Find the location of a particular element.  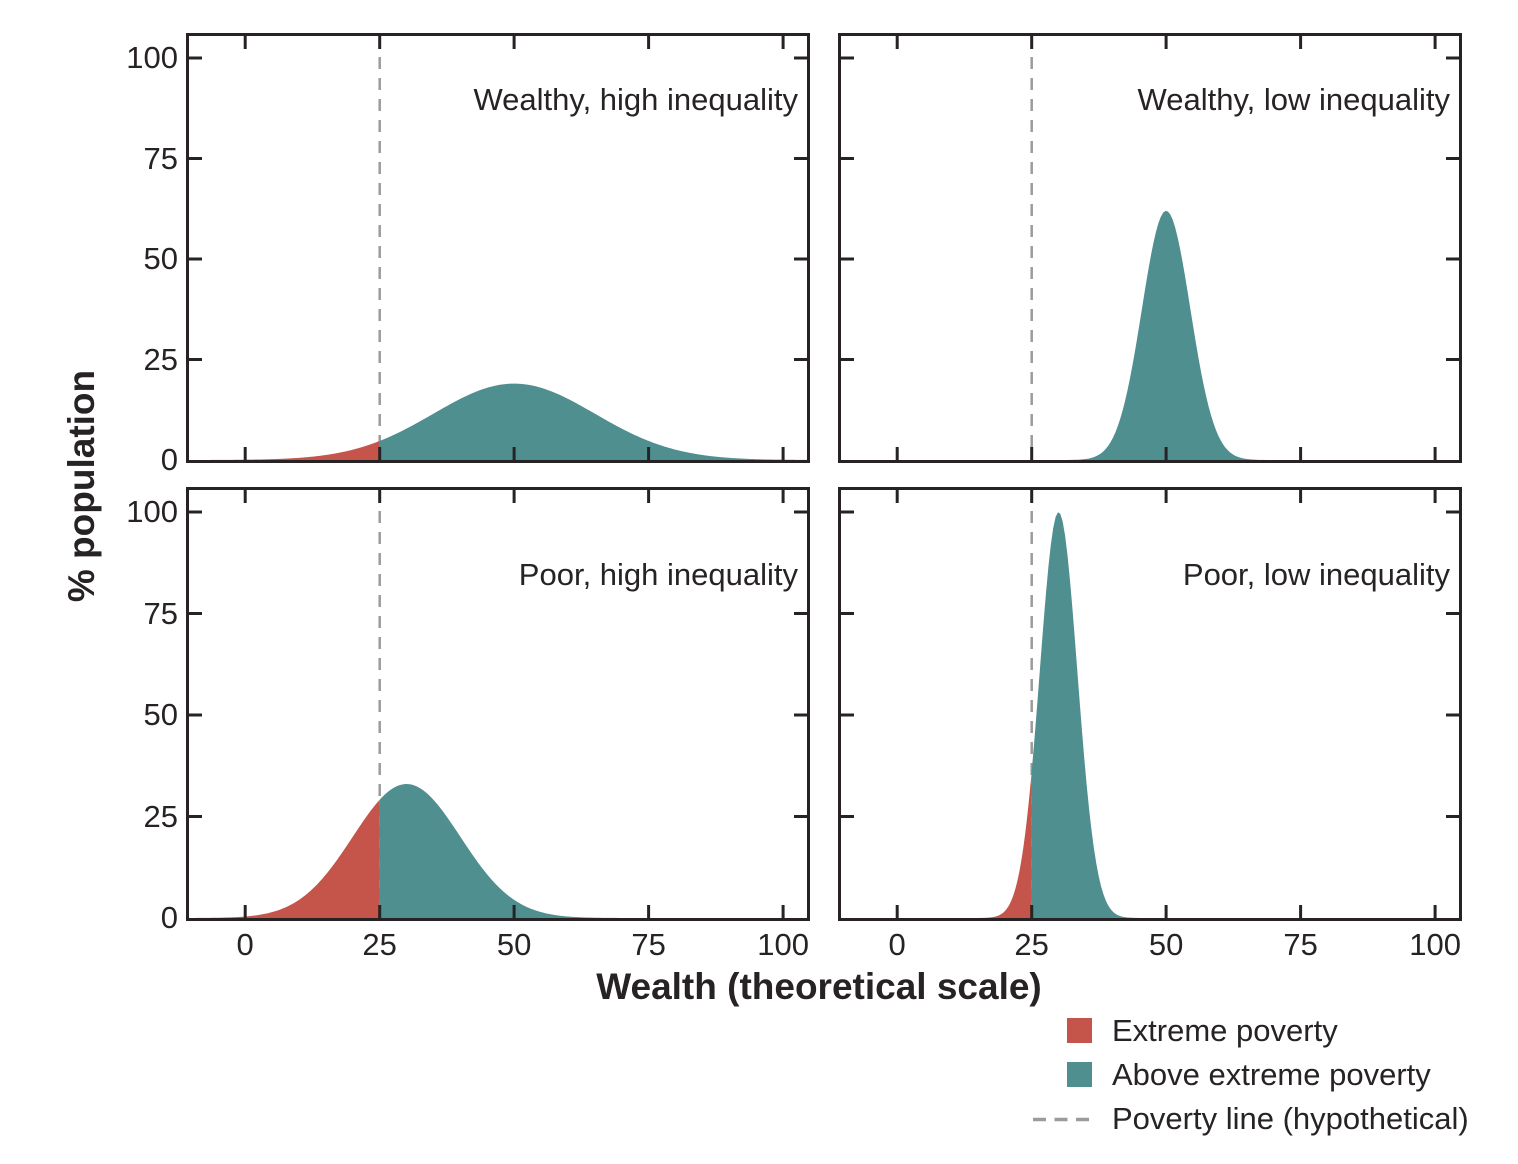

x-axis-label: Wealth (theoretical scale) is located at coordinates (819, 986).